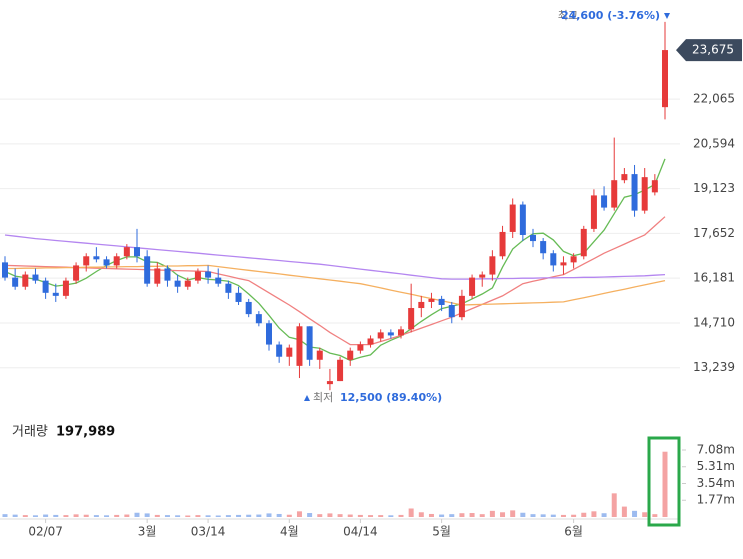  What do you see at coordinates (610, 15) in the screenshot?
I see `max-text: 24,600 (-3.76%)` at bounding box center [610, 15].